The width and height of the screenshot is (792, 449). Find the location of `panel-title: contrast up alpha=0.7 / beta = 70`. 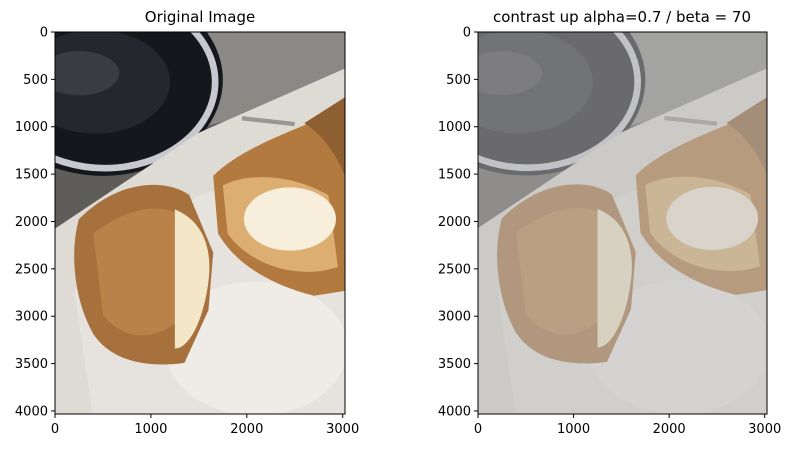

panel-title: contrast up alpha=0.7 / beta = 70 is located at coordinates (622, 17).